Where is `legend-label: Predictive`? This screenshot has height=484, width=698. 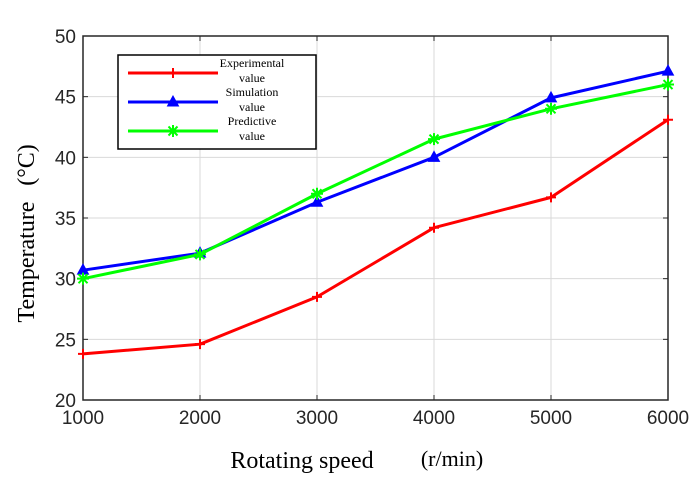 legend-label: Predictive is located at coordinates (252, 121).